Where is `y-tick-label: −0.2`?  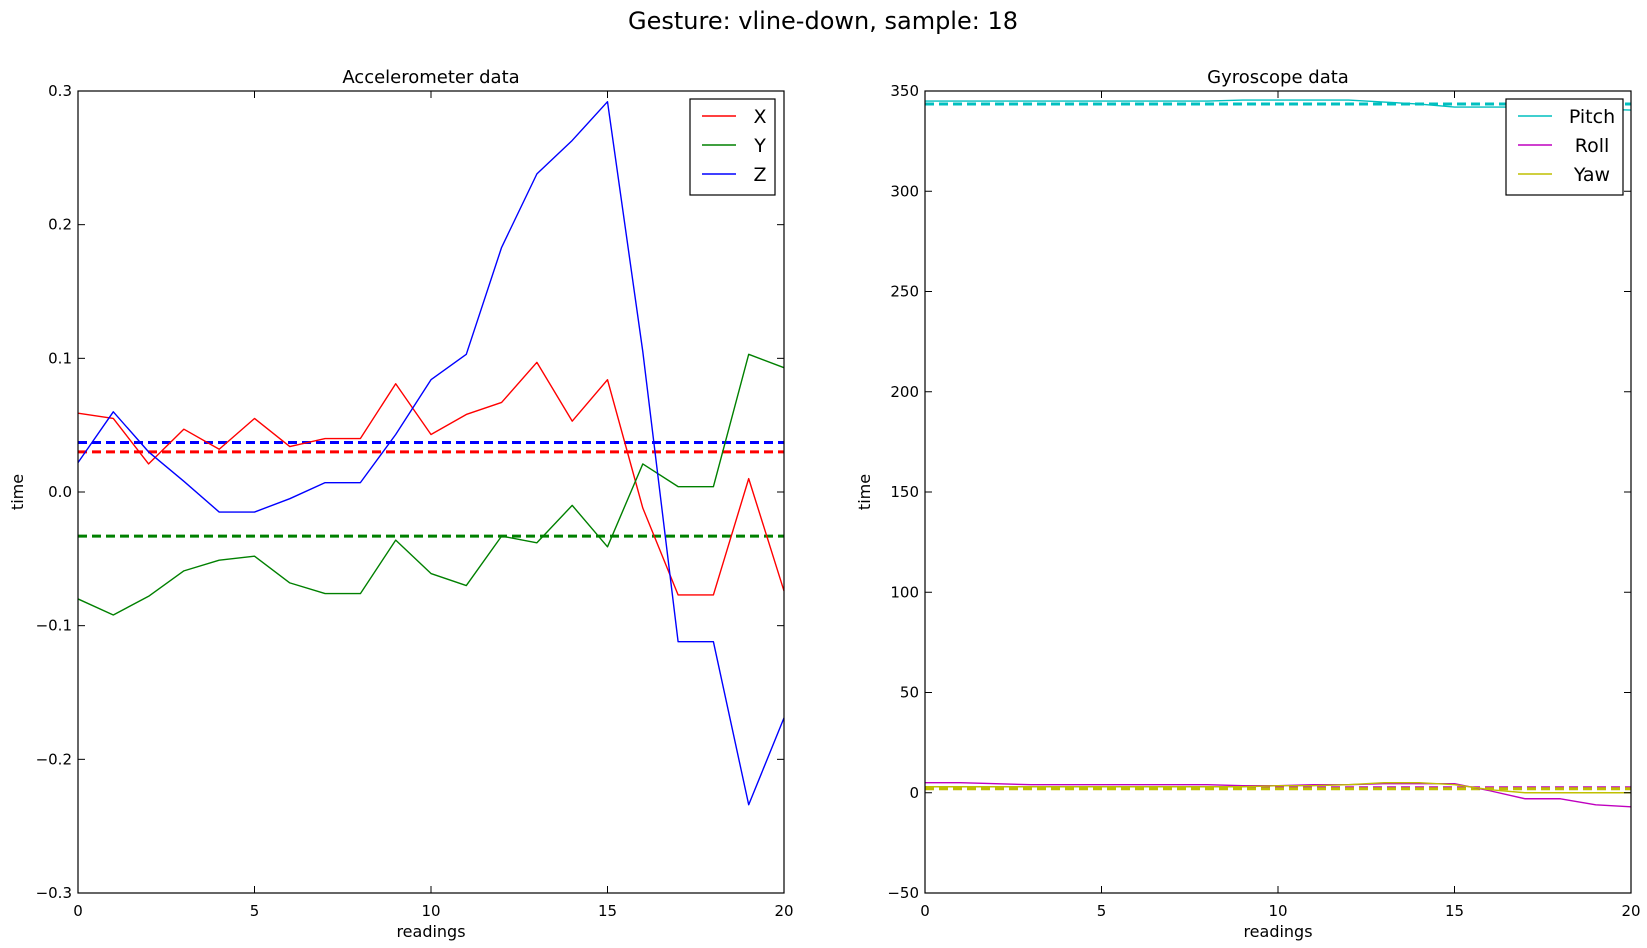
y-tick-label: −0.2 is located at coordinates (54, 759).